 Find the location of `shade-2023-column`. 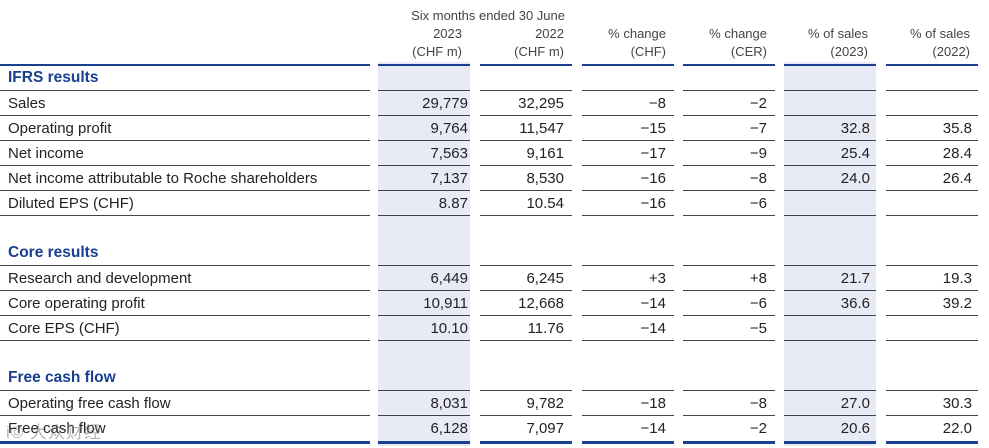

shade-2023-column is located at coordinates (424, 254).